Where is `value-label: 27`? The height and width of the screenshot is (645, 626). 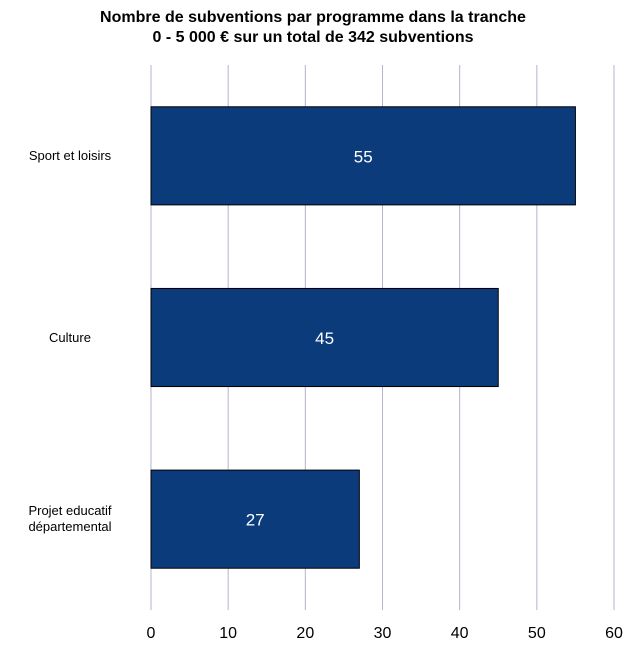
value-label: 27 is located at coordinates (255, 520).